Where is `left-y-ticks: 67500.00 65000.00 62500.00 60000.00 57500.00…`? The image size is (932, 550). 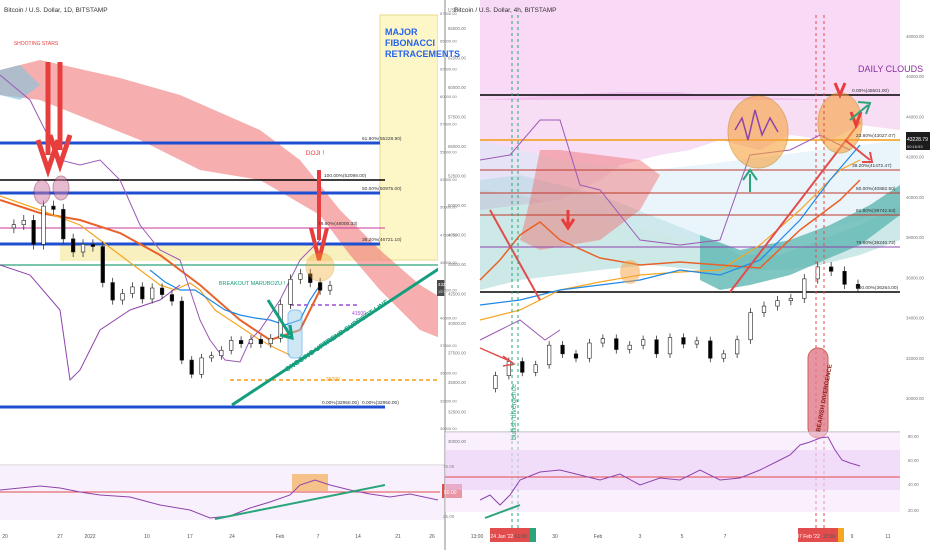 left-y-ticks: 67500.00 65000.00 62500.00 60000.00 57500.00… is located at coordinates (448, 221).